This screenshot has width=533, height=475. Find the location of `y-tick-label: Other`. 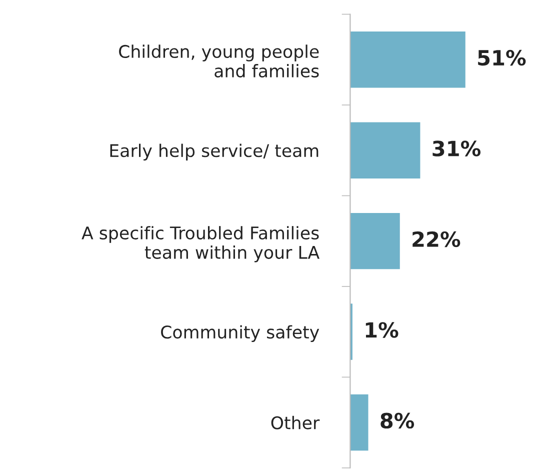

y-tick-label: Other is located at coordinates (295, 423).